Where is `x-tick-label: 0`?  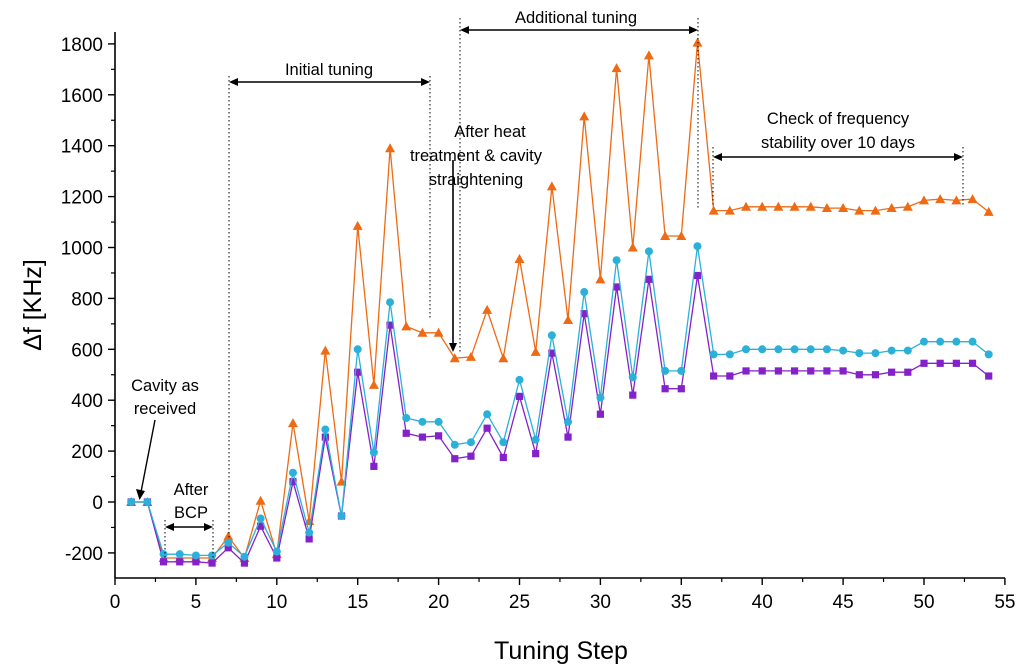 x-tick-label: 0 is located at coordinates (115, 602).